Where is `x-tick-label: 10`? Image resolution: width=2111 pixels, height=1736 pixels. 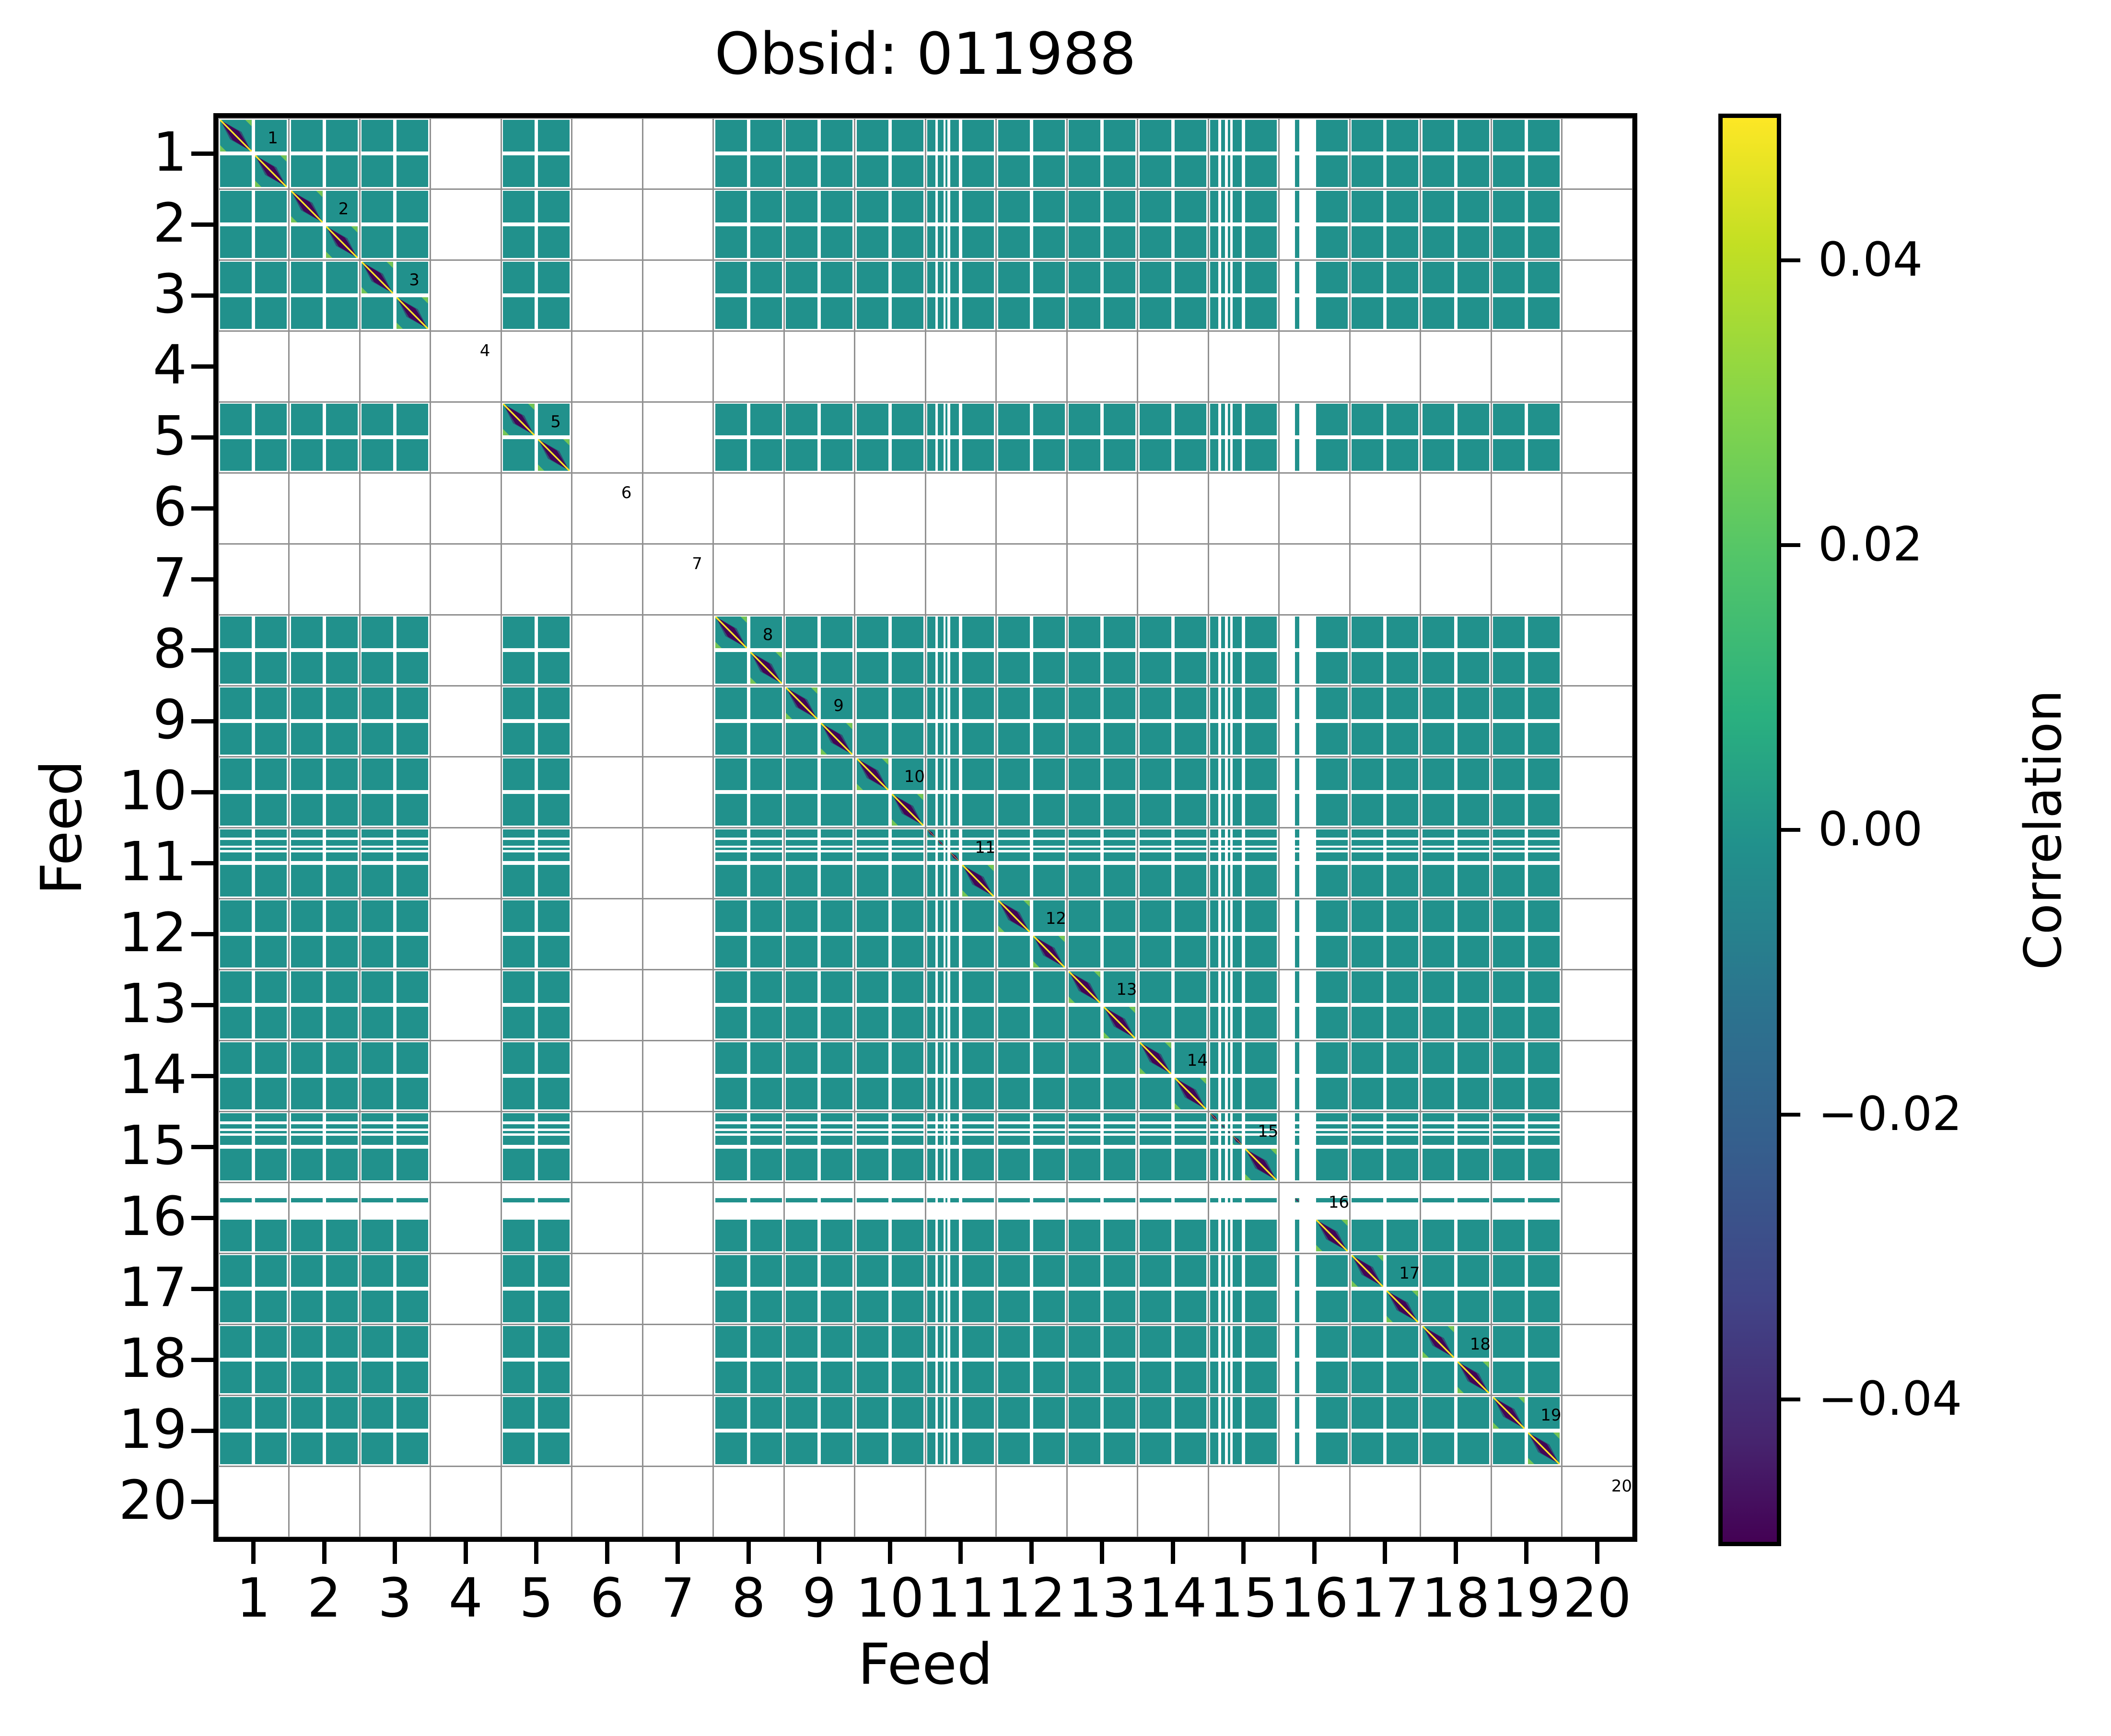
x-tick-label: 10 is located at coordinates (889, 1598).